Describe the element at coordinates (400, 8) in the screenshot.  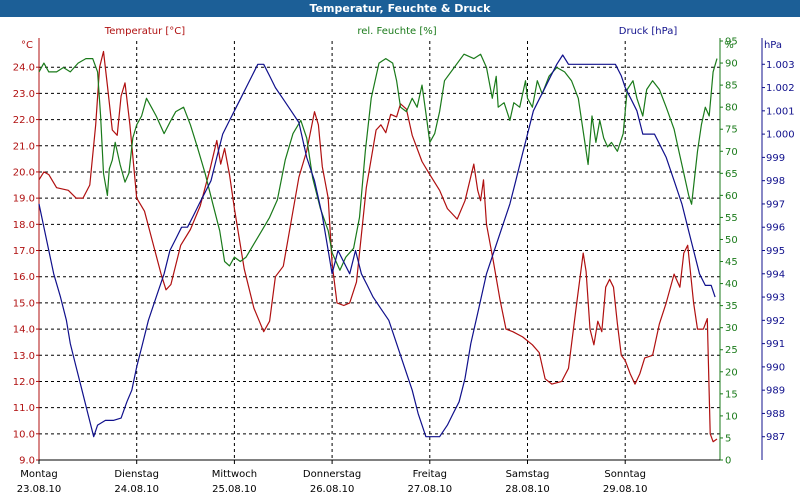
I see `window-title: Temperatur, Feuchte & Druck` at that location.